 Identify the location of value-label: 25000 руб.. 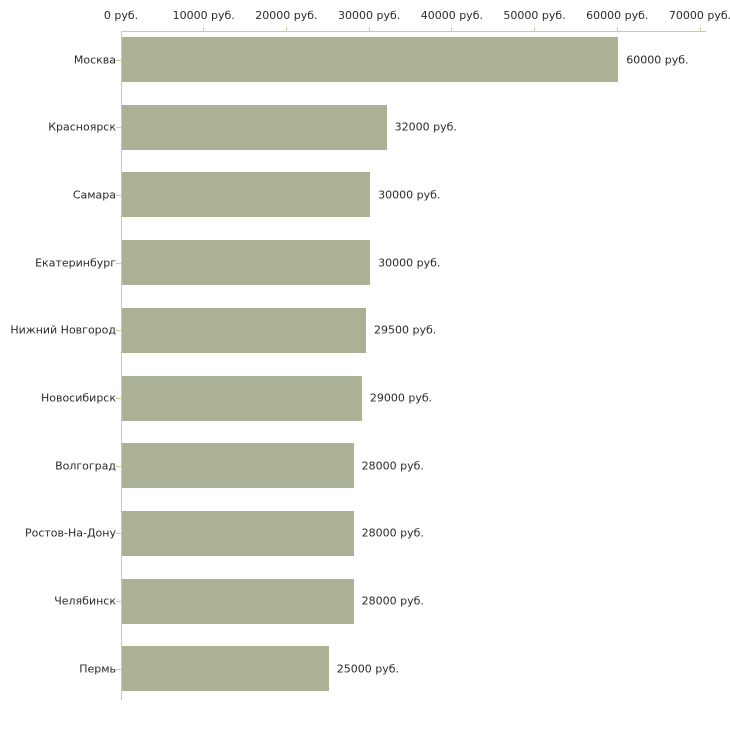
(368, 669).